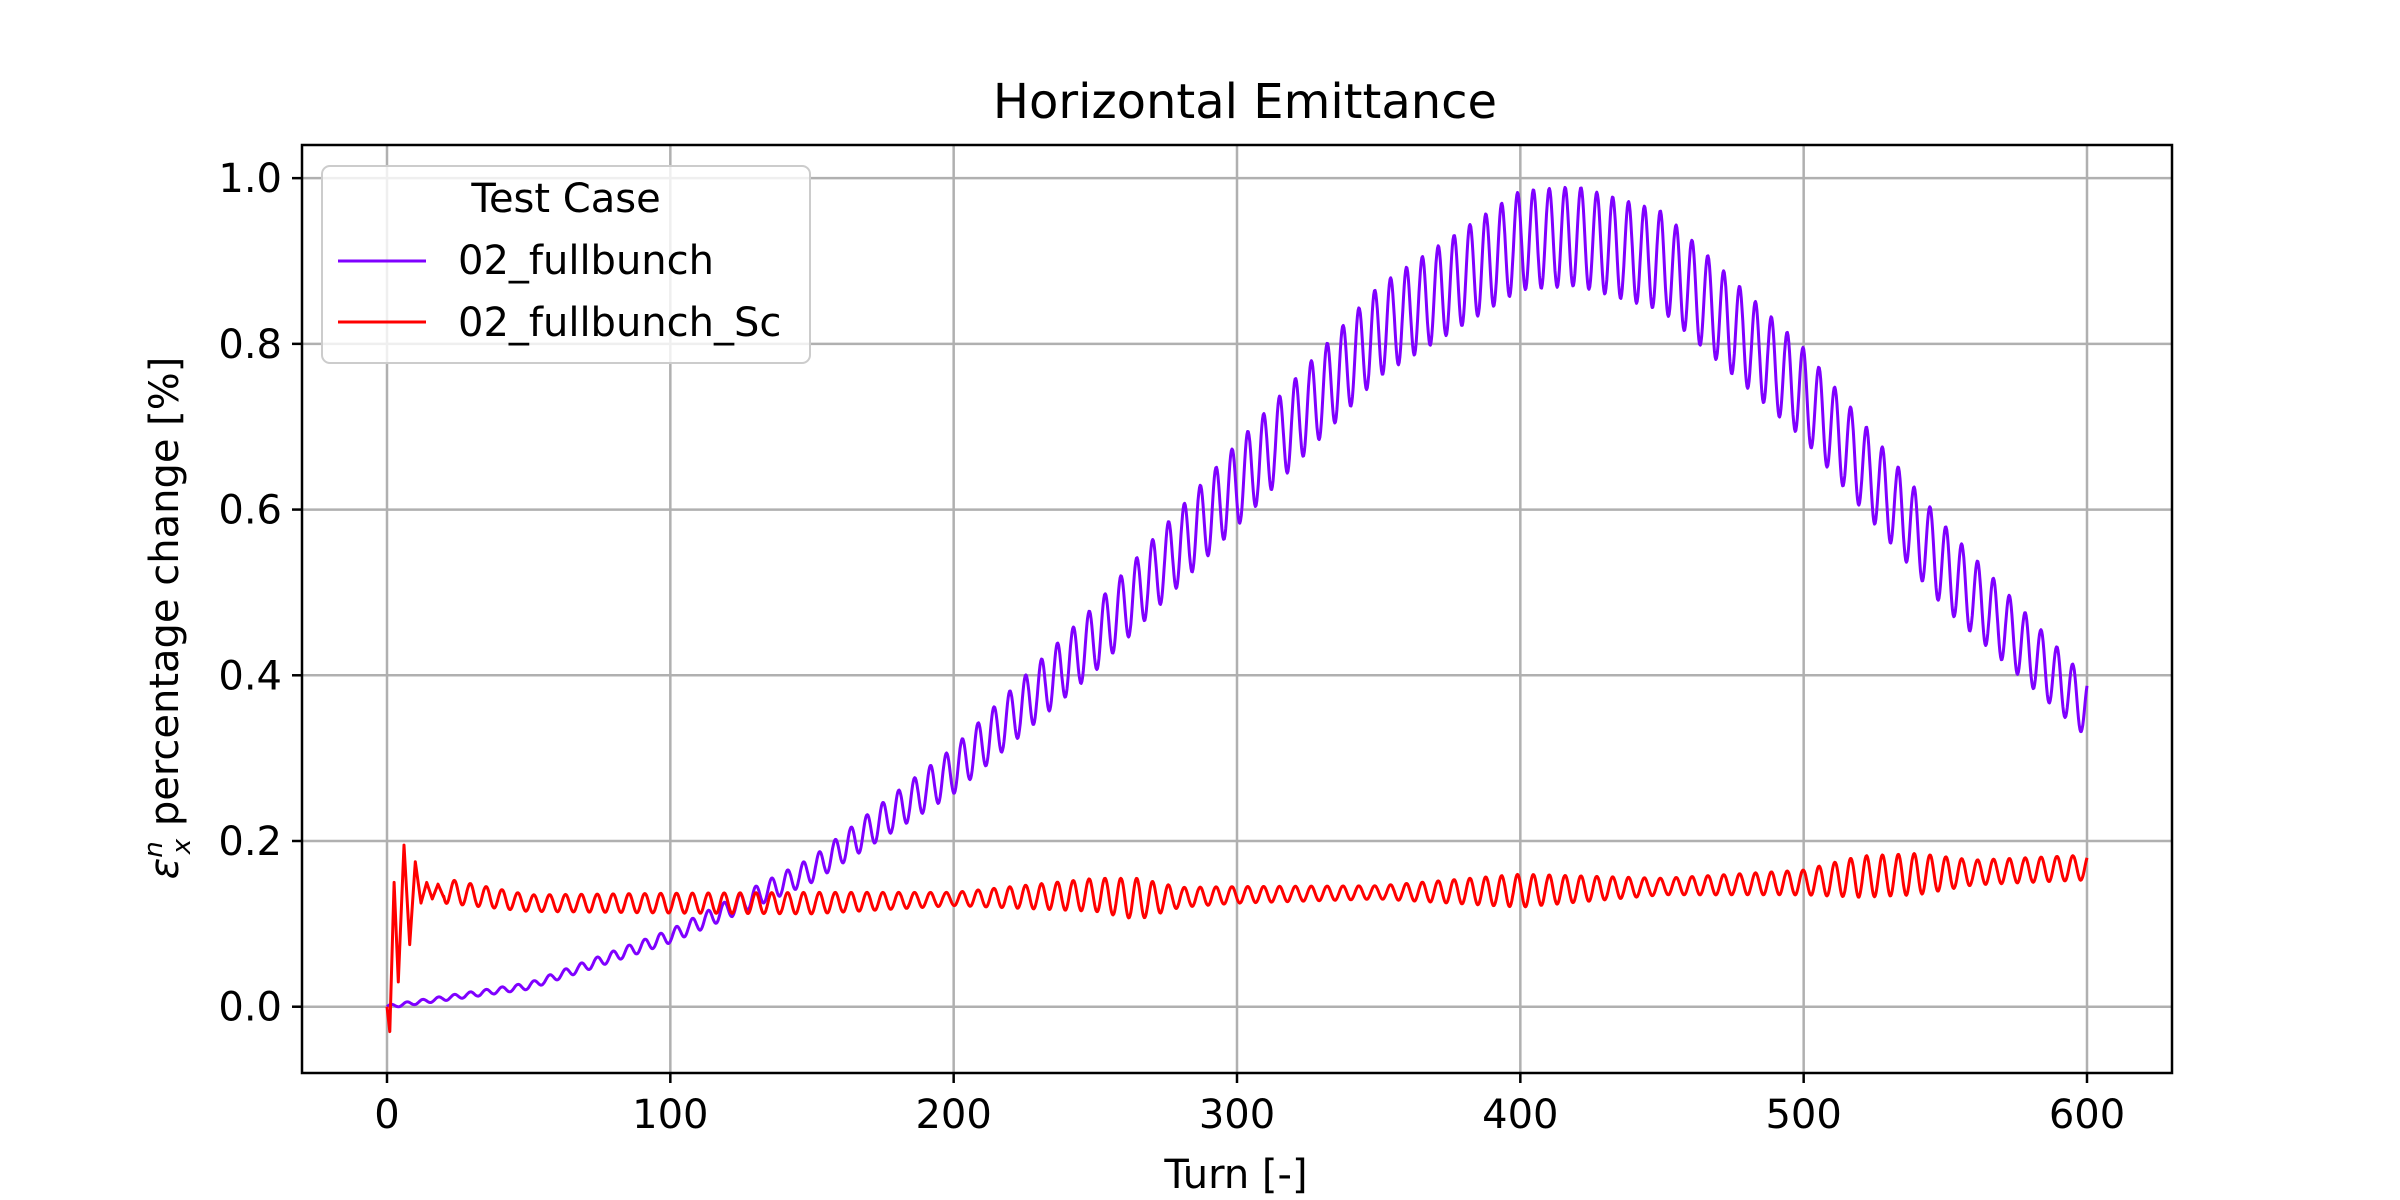  I want to click on x-tick-label: 400, so click(1520, 1115).